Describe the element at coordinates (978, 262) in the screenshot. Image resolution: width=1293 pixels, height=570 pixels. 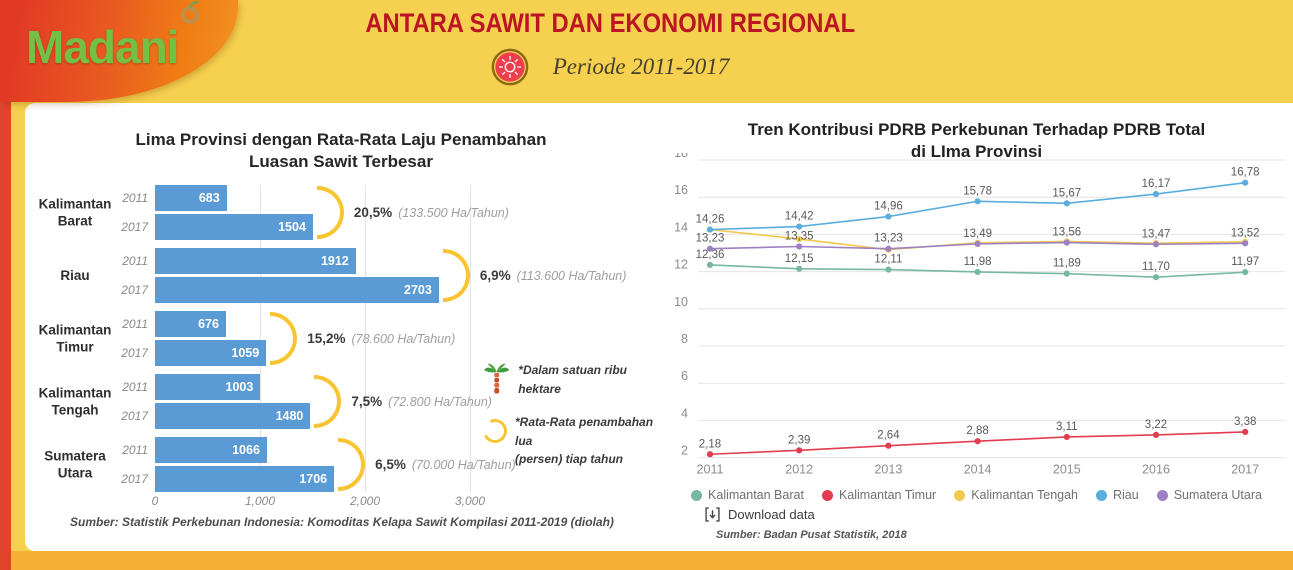
I see `point-label: 11,98` at that location.